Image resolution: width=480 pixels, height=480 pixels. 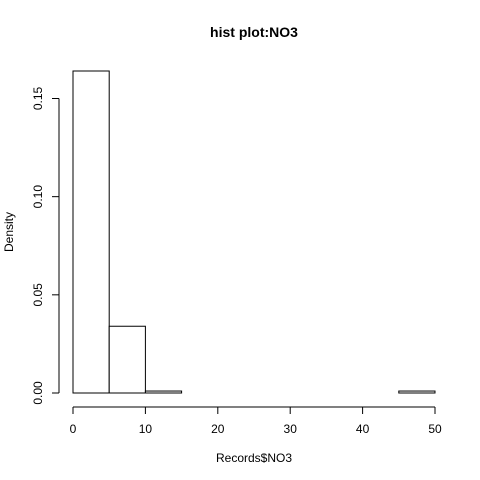 What do you see at coordinates (38, 98) in the screenshot?
I see `y-tick-label: 0.15` at bounding box center [38, 98].